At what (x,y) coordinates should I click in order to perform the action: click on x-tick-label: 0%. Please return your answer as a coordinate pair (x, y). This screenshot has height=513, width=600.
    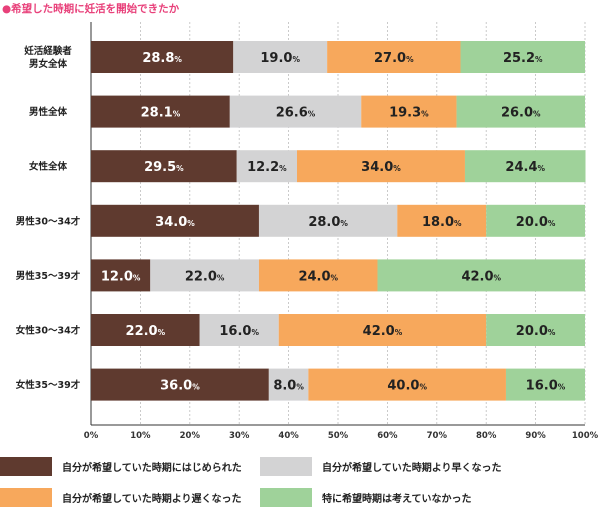
    Looking at the image, I should click on (91, 436).